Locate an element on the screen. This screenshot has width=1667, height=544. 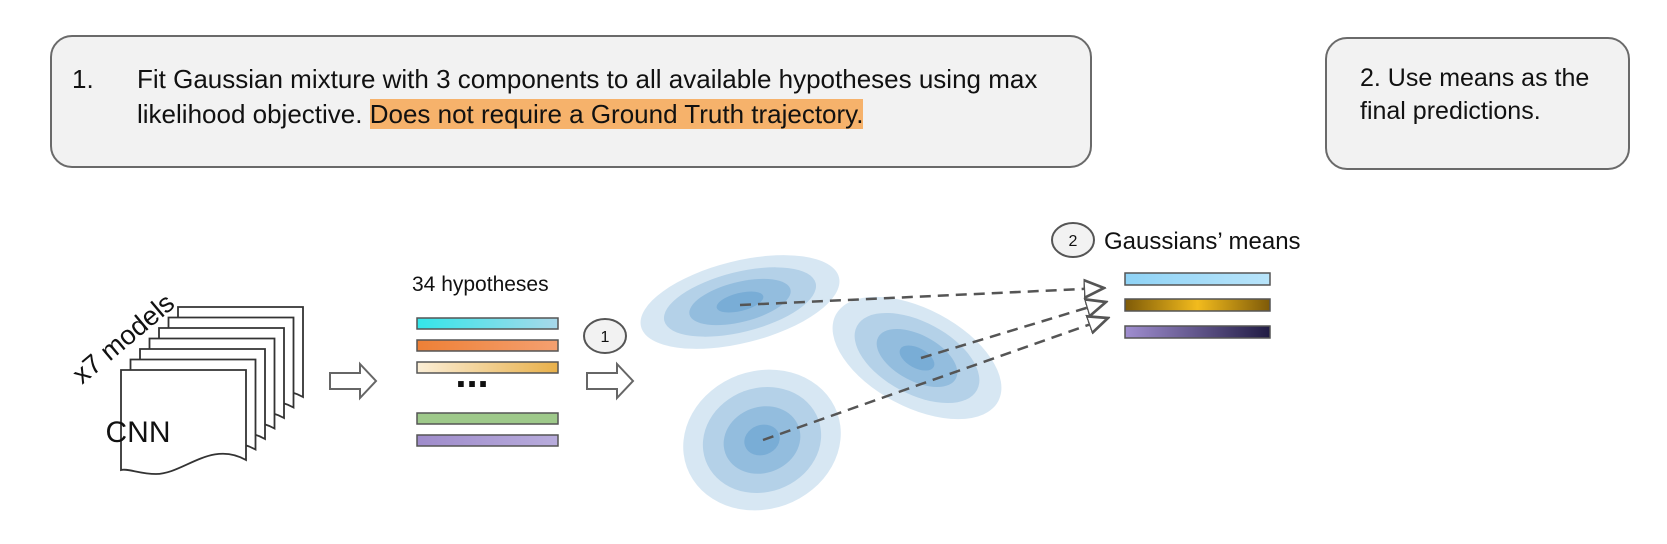
step2-marker-label: 2 is located at coordinates (1073, 241).